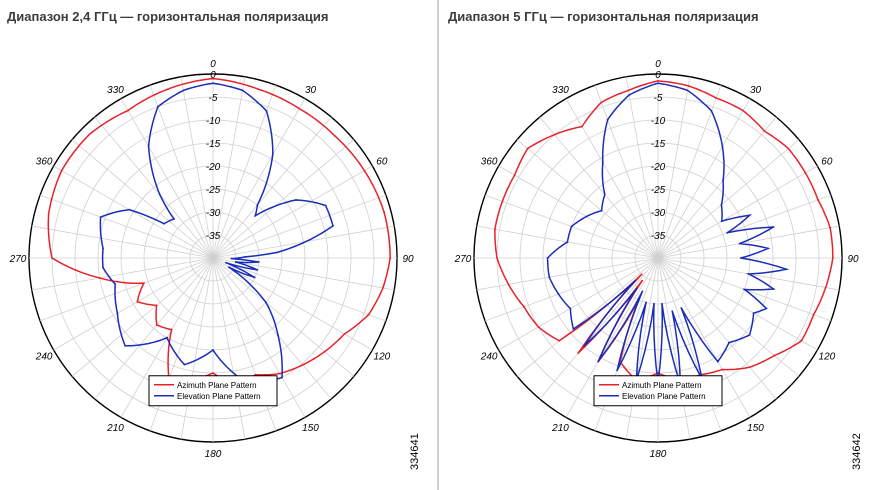 The width and height of the screenshot is (876, 490). What do you see at coordinates (853, 259) in the screenshot?
I see `angle-label: 90` at bounding box center [853, 259].